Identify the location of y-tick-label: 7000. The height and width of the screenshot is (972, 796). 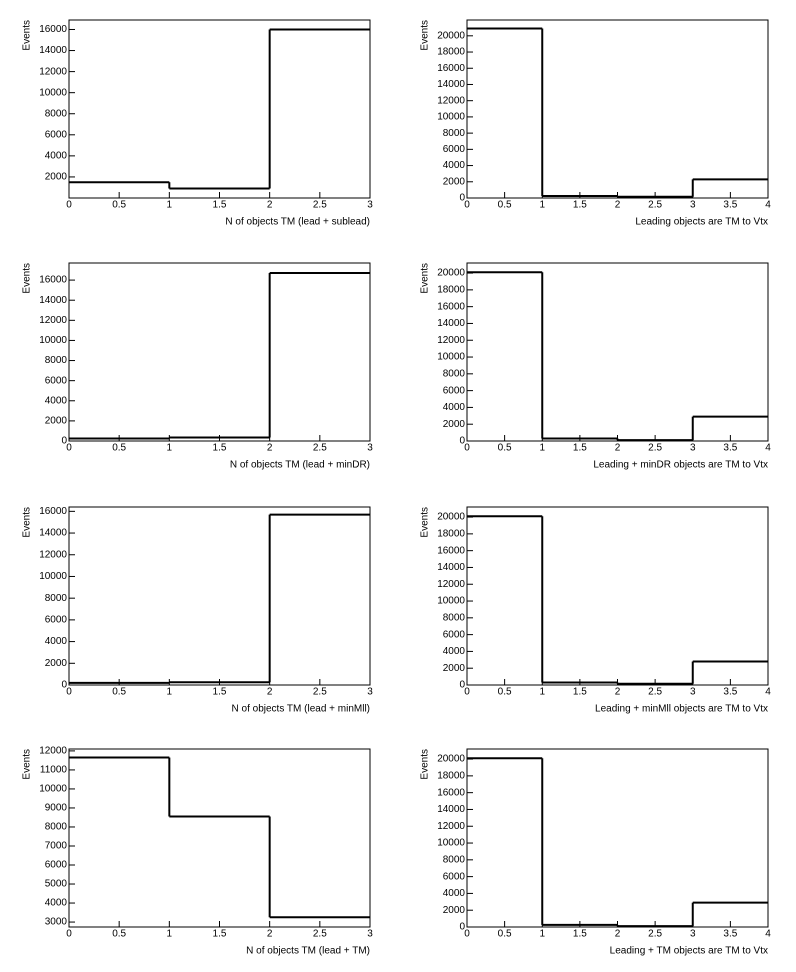
(56, 846).